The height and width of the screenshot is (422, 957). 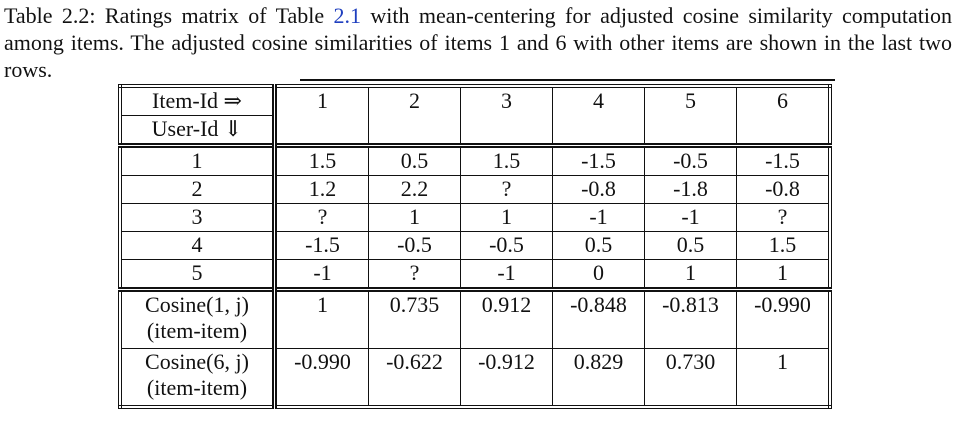 I want to click on cosine-label: Cosine(6, j) (item-item), so click(x=198, y=378).